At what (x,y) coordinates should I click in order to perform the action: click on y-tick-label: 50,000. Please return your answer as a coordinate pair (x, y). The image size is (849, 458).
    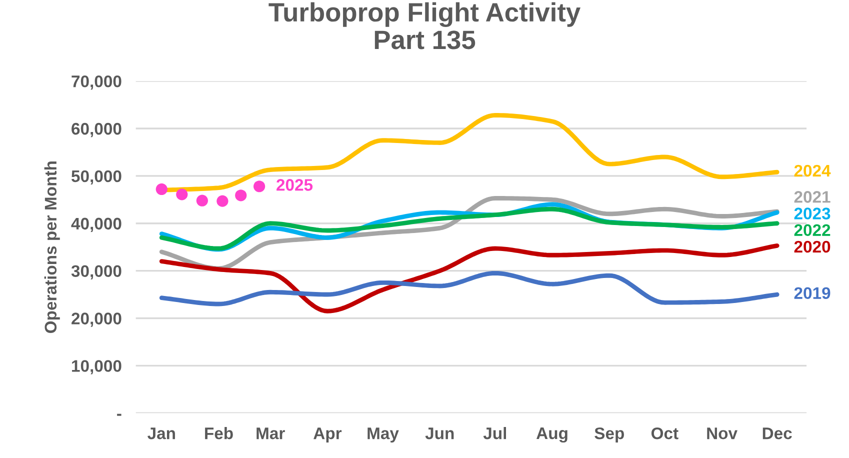
    Looking at the image, I should click on (96, 177).